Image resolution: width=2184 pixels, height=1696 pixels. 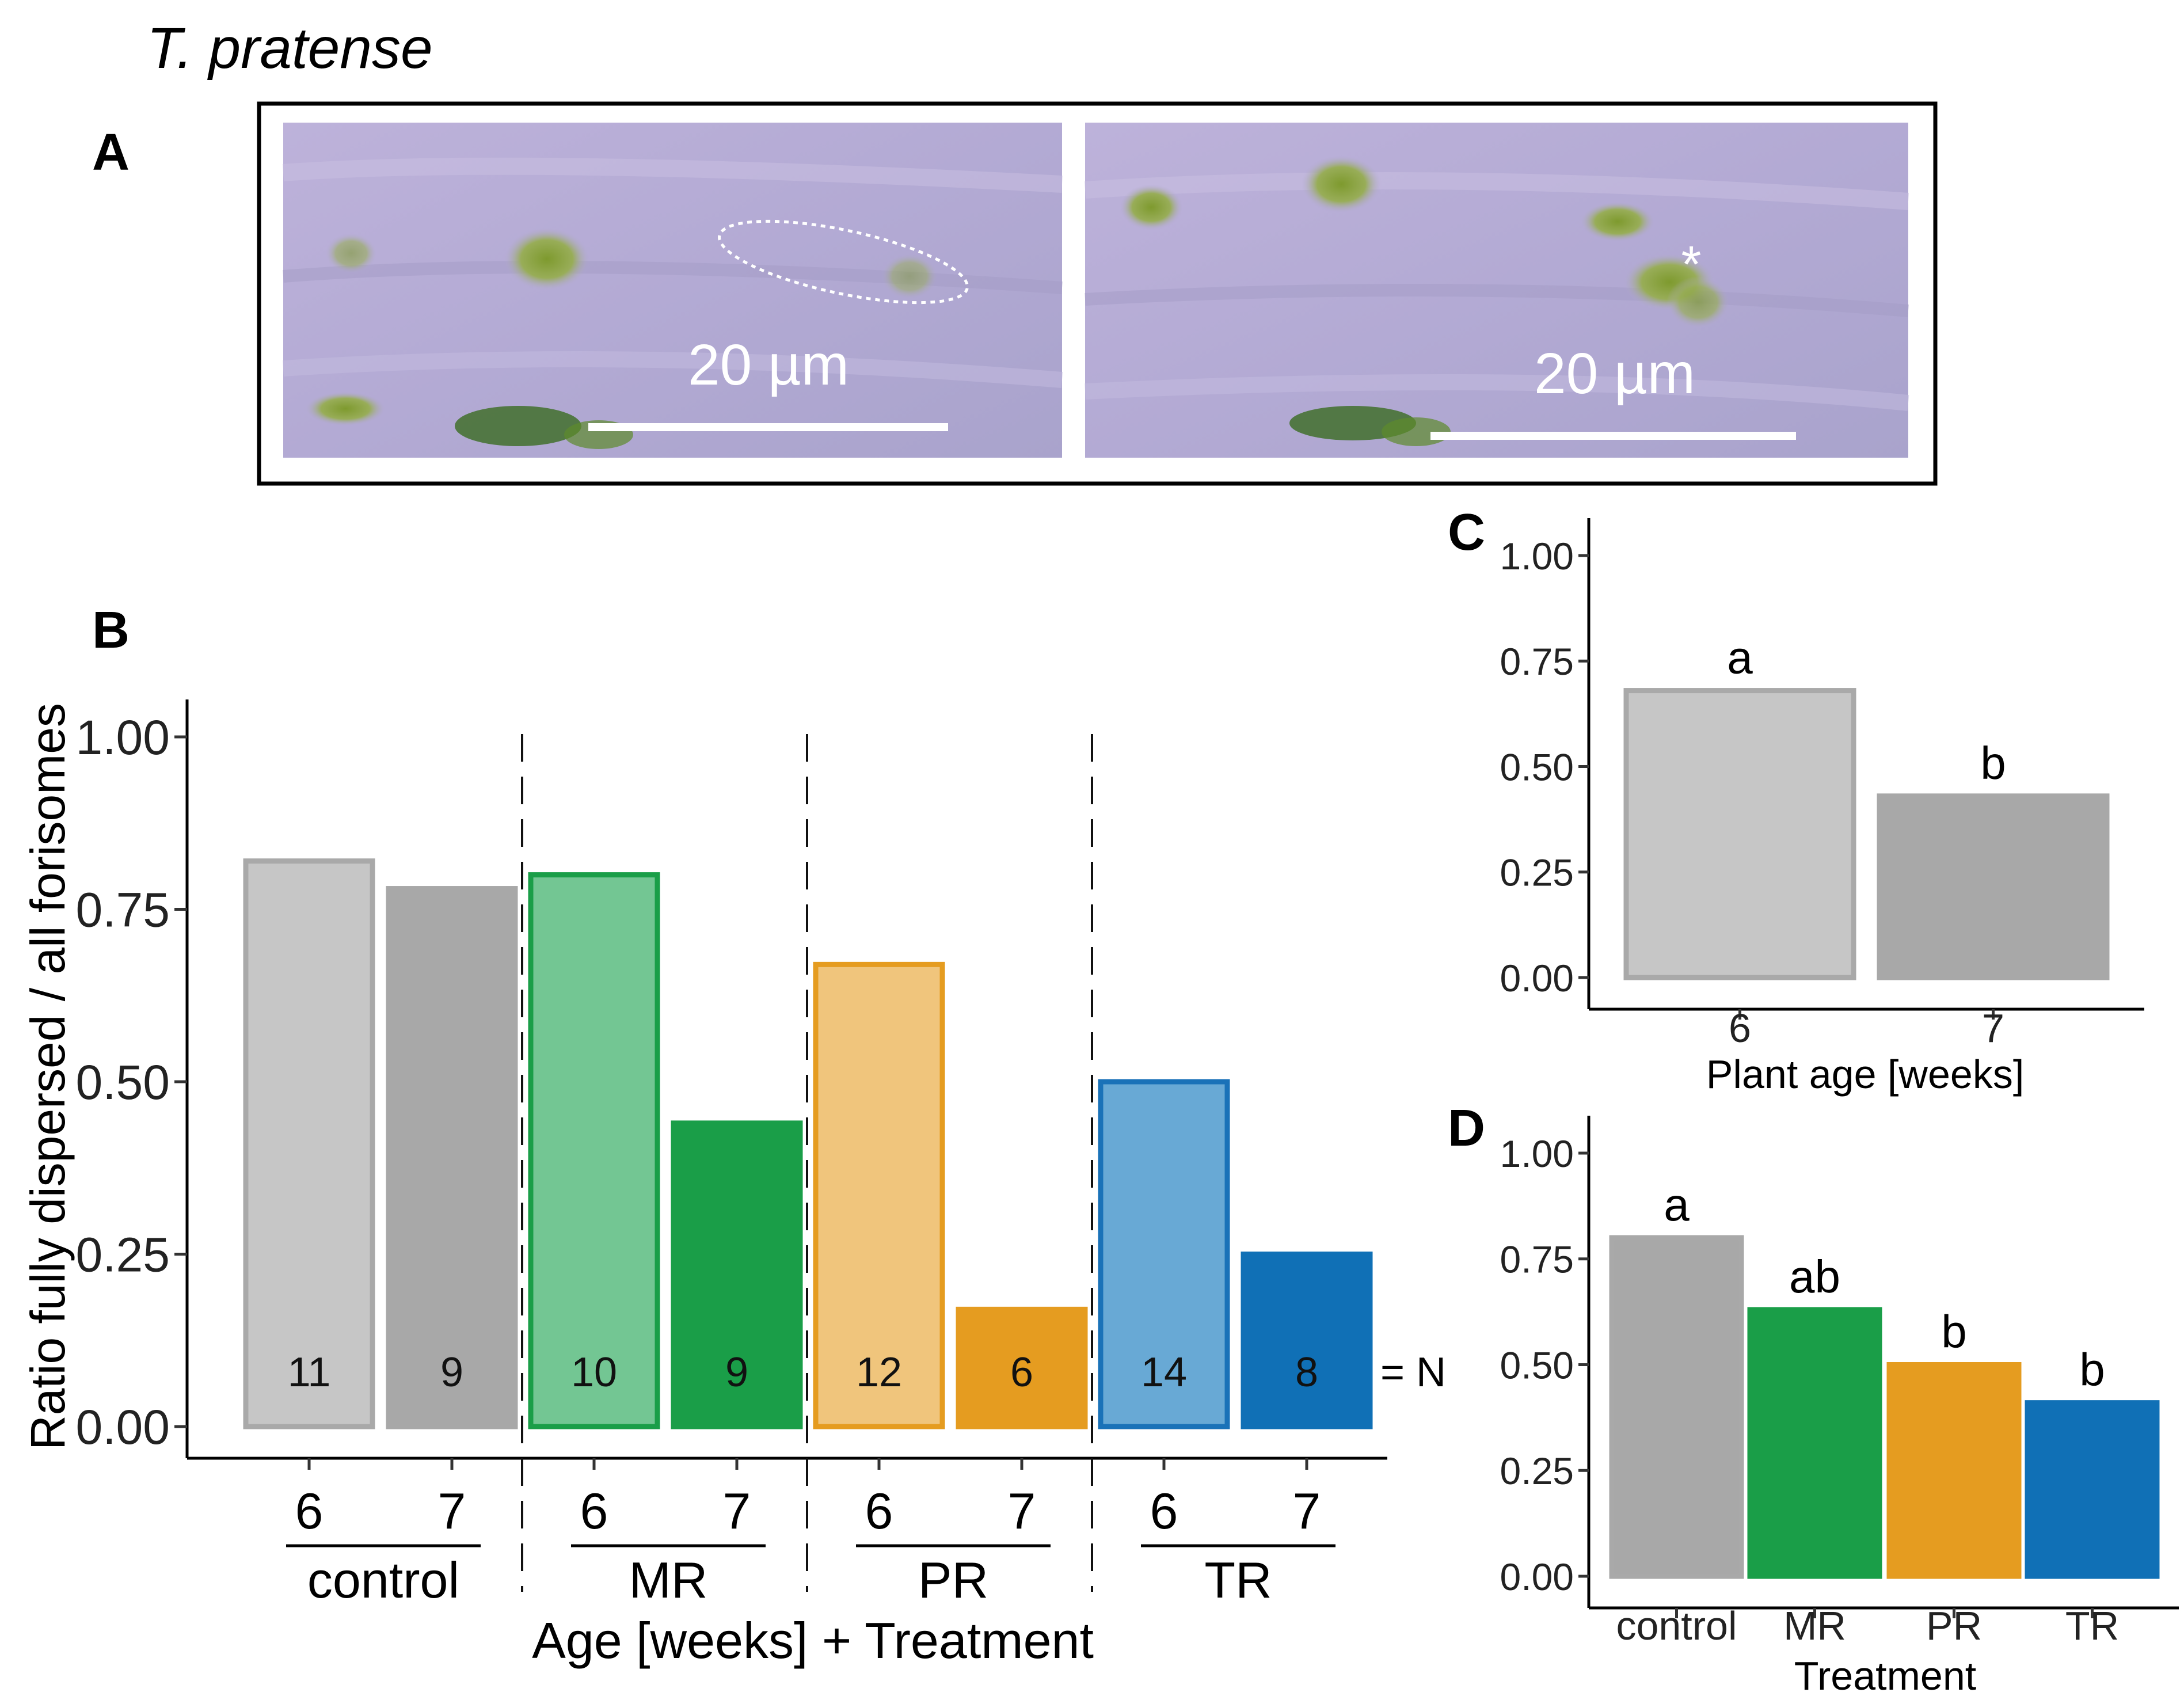 What do you see at coordinates (1021, 1372) in the screenshot?
I see `n-label: 6` at bounding box center [1021, 1372].